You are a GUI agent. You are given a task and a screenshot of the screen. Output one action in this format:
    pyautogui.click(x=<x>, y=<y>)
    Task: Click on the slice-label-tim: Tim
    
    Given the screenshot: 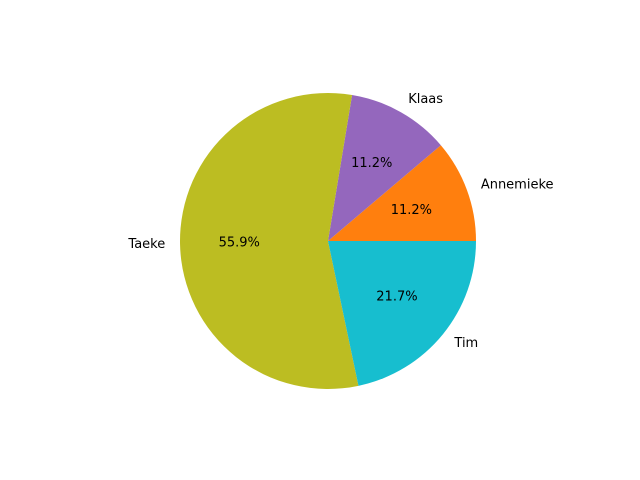 What is the action you would take?
    pyautogui.click(x=465, y=343)
    